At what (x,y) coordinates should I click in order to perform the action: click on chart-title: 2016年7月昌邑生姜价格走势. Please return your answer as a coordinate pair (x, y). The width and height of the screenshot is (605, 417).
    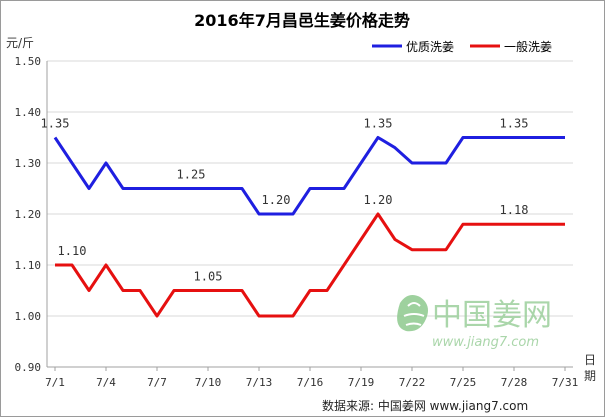
    Looking at the image, I should click on (302, 20).